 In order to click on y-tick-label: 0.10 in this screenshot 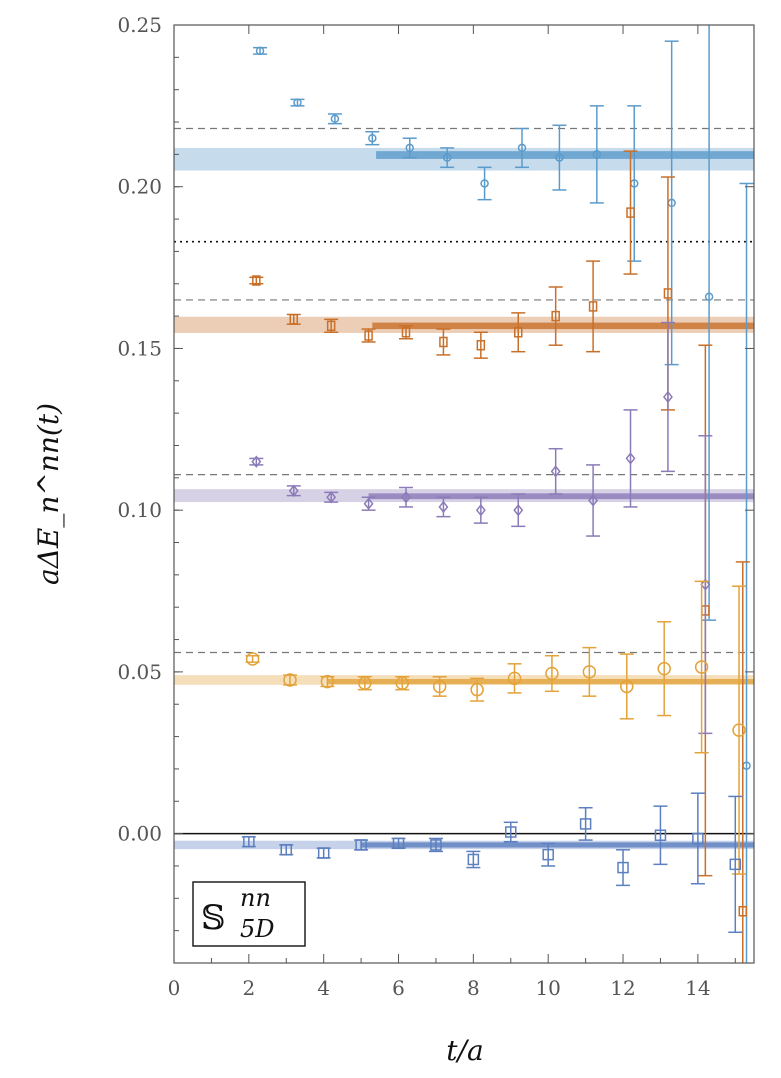, I will do `click(139, 510)`.